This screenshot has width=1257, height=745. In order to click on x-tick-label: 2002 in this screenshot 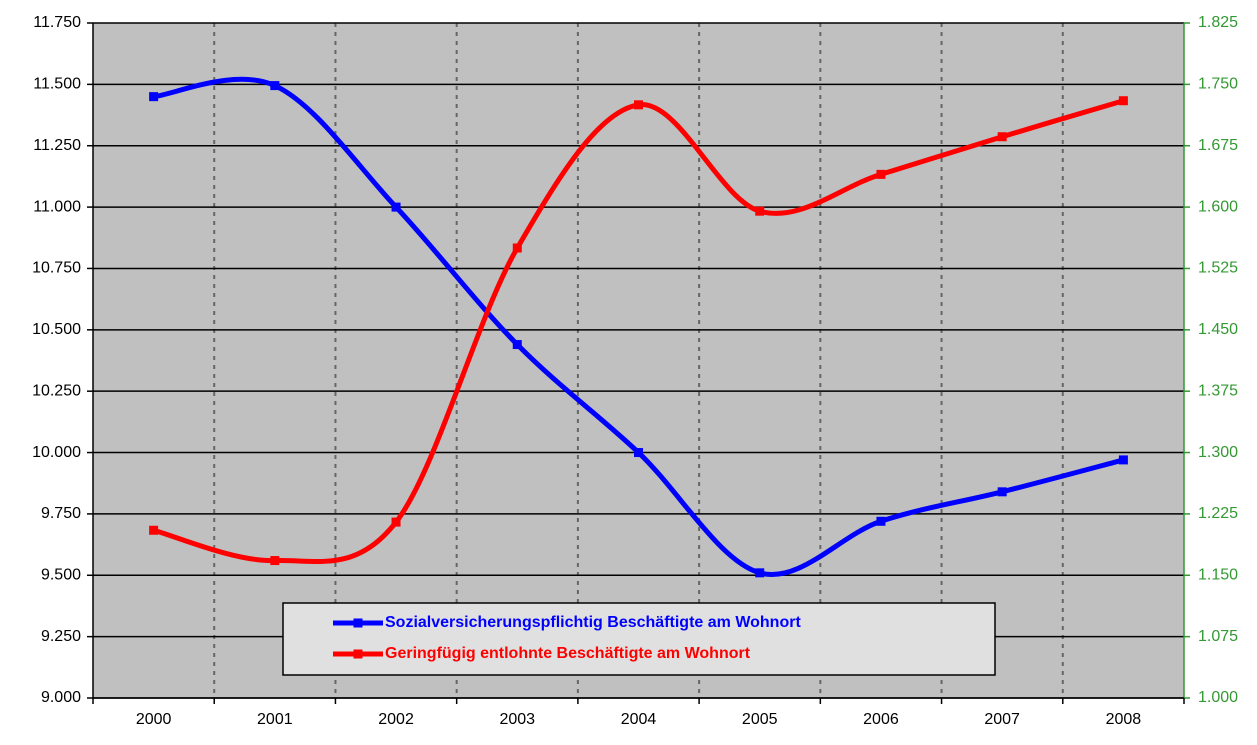, I will do `click(396, 719)`.